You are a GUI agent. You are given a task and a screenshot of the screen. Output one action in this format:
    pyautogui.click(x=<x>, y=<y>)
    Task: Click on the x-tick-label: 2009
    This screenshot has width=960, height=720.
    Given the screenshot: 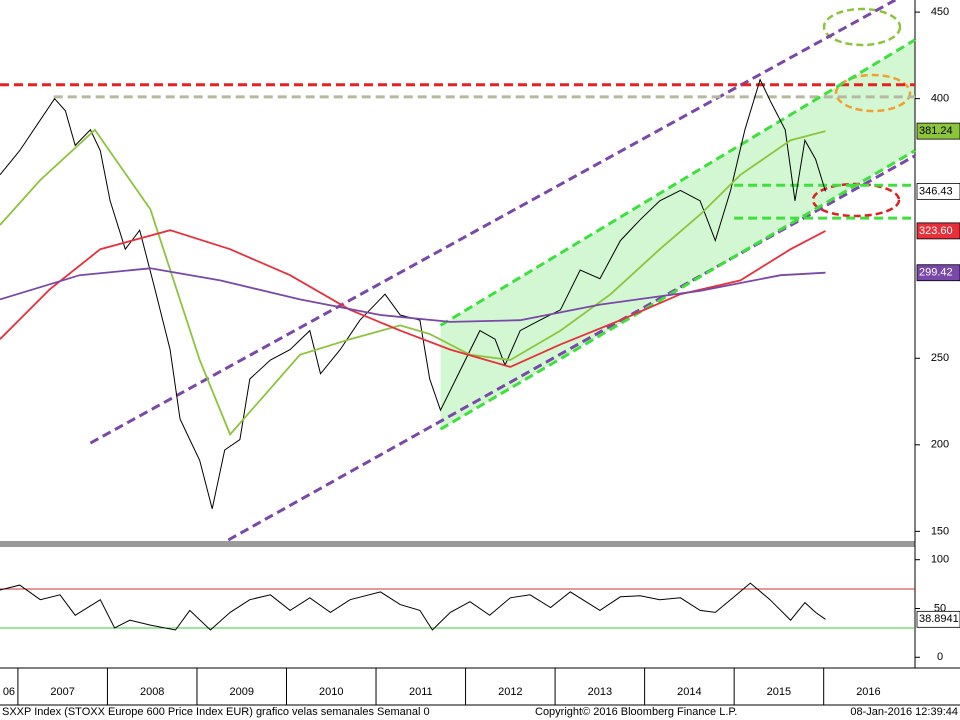 What is the action you would take?
    pyautogui.click(x=241, y=692)
    